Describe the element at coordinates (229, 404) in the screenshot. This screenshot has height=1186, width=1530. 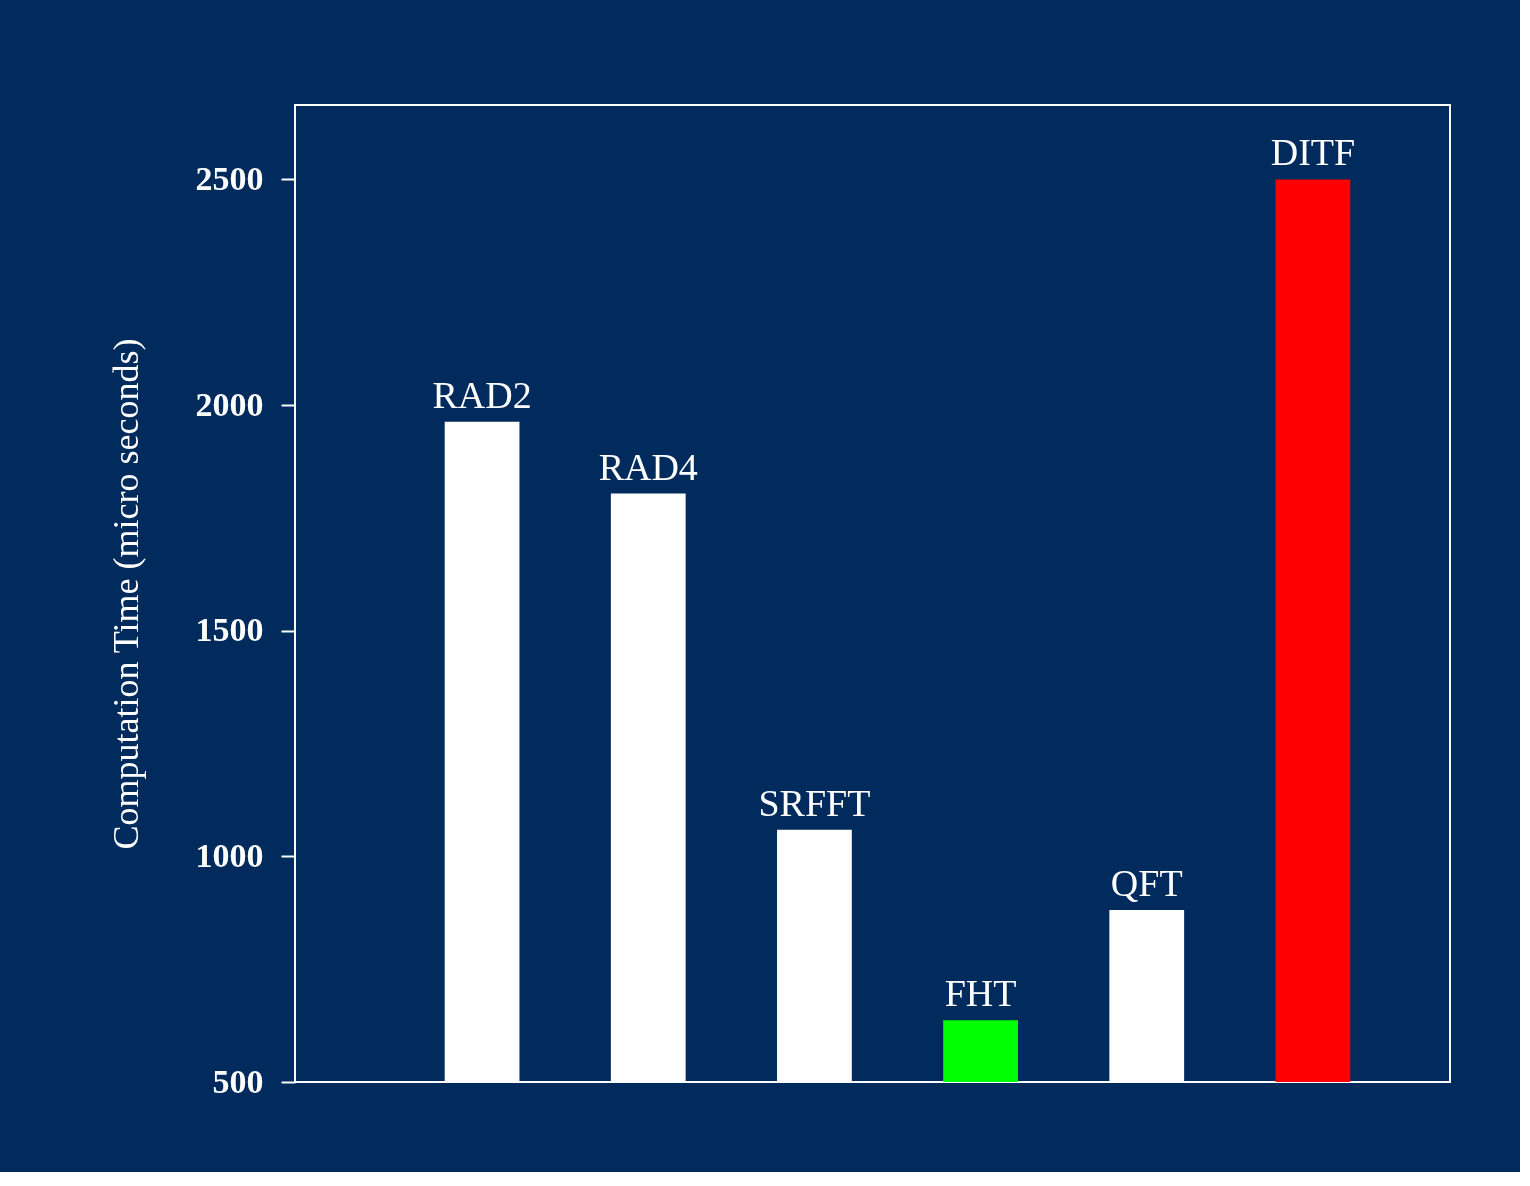
I see `y-tick-label: 2000` at that location.